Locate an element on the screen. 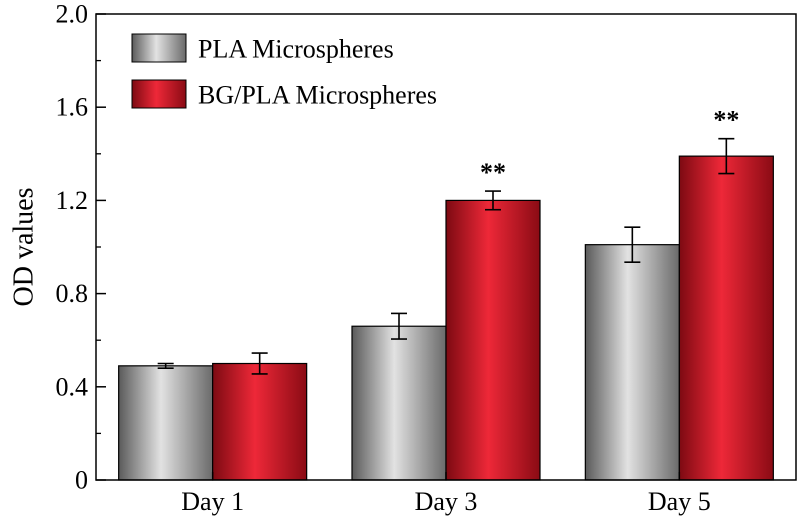 The height and width of the screenshot is (524, 800). legend-item: PLA Microspheres is located at coordinates (262, 48).